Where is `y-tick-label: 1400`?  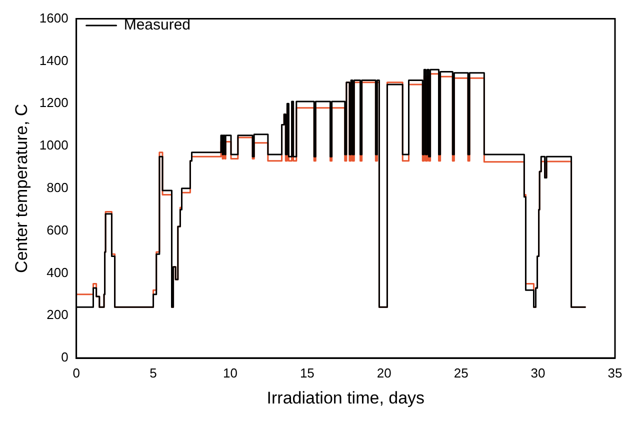 y-tick-label: 1400 is located at coordinates (53, 60).